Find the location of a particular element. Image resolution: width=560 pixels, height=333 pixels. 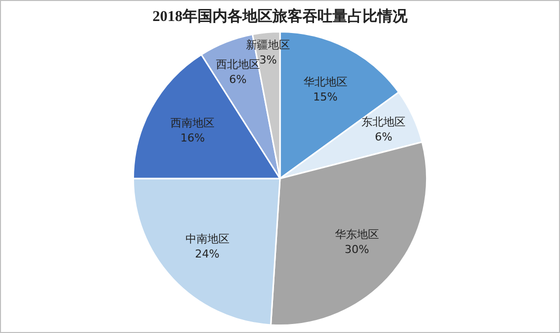

slice-label: 西南地区 is located at coordinates (192, 123).